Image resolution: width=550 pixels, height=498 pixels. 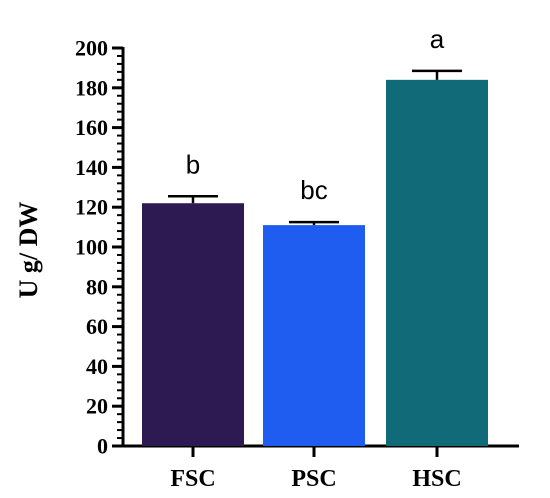 What do you see at coordinates (91, 167) in the screenshot?
I see `y-tick-label: 140` at bounding box center [91, 167].